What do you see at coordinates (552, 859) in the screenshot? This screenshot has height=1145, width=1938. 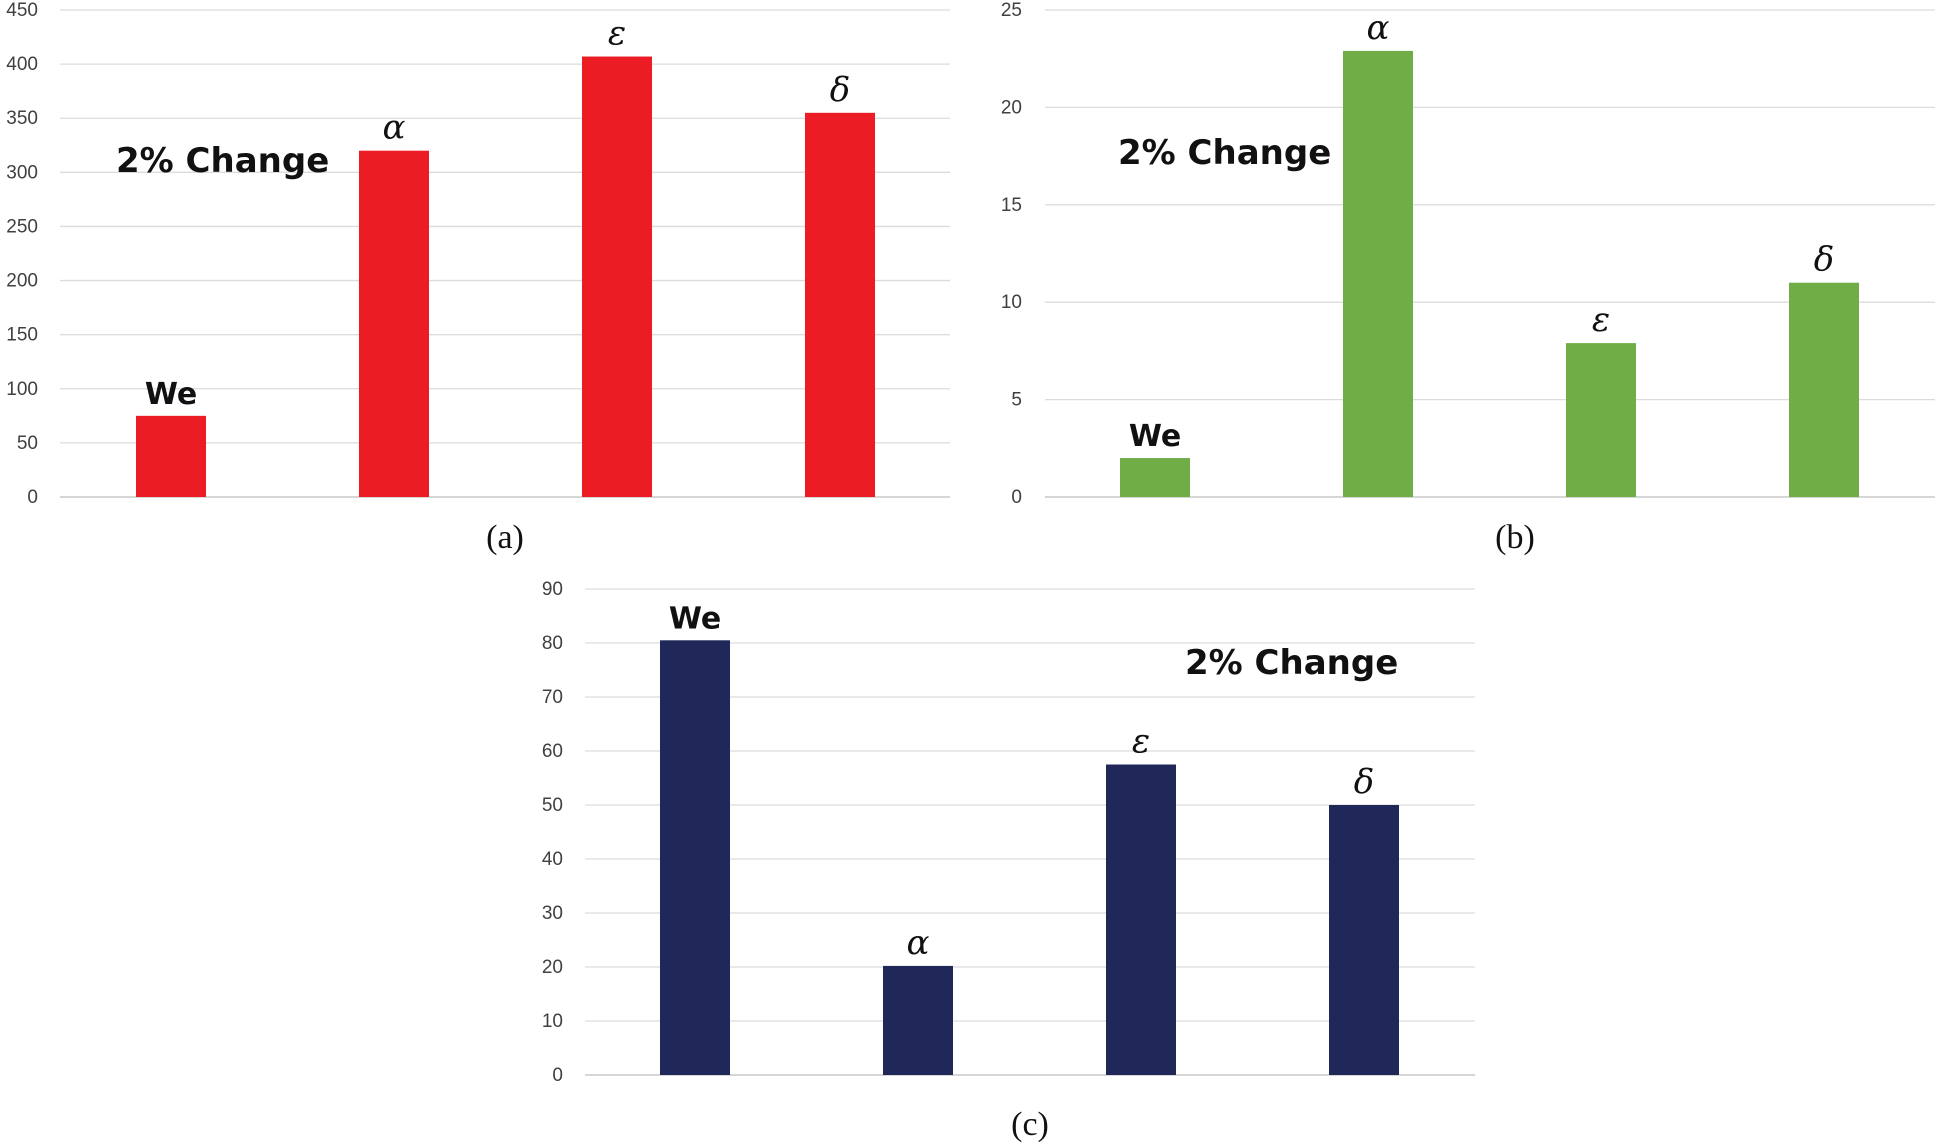 I see `y-tick-label: 40` at bounding box center [552, 859].